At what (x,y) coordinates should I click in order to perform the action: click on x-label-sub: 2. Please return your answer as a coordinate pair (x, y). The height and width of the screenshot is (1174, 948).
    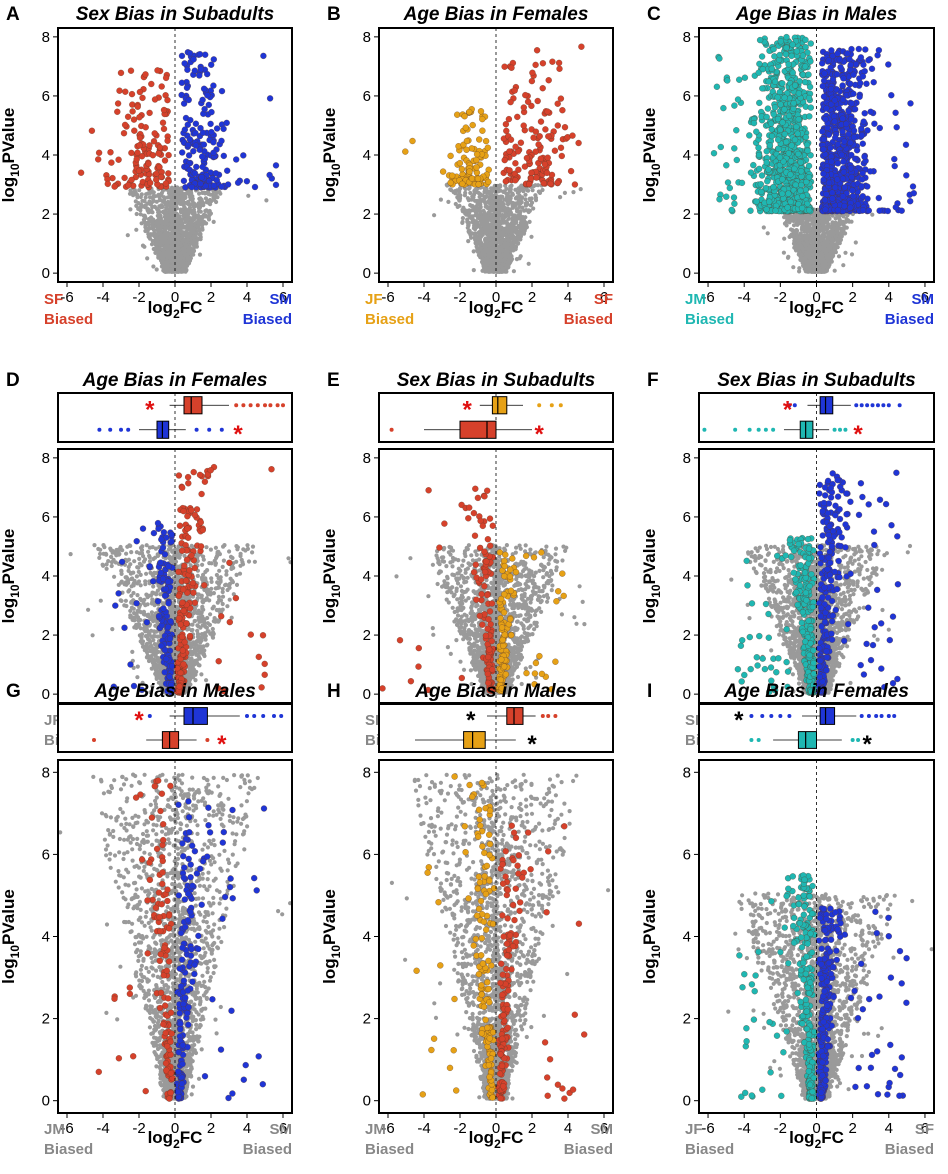
    Looking at the image, I should click on (176, 314).